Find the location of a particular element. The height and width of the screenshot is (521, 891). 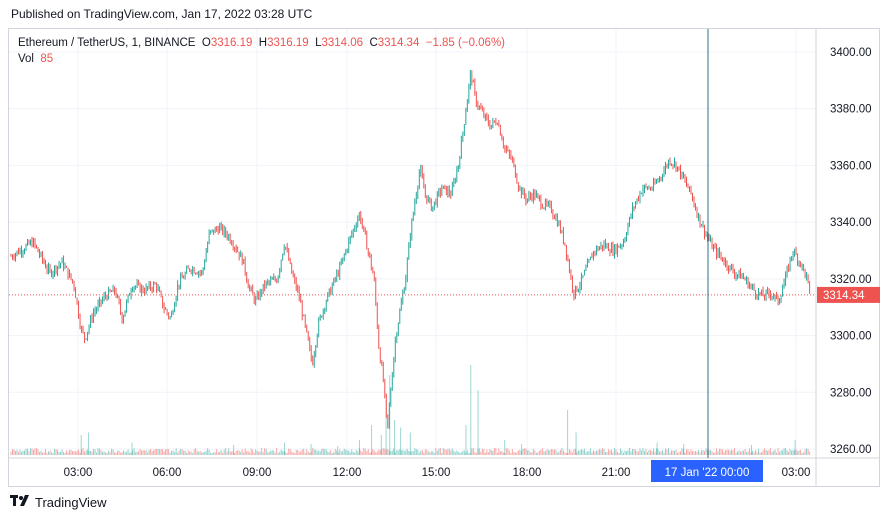

y-tick-label: 3340.00 is located at coordinates (851, 223).